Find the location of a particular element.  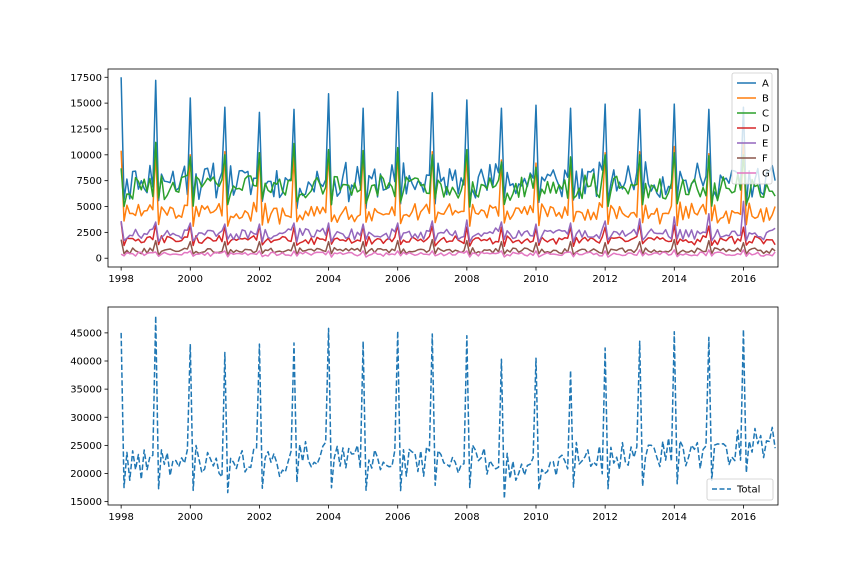

legend-label-e: E is located at coordinates (765, 144).